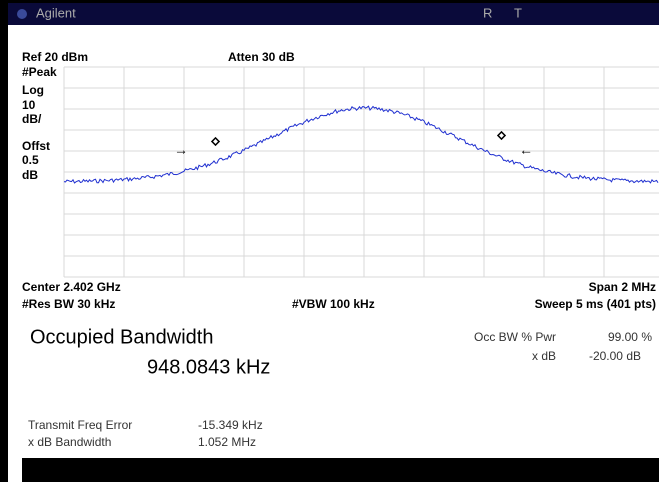 Image resolution: width=659 pixels, height=487 pixels. Describe the element at coordinates (56, 12) in the screenshot. I see `brand: Agilent` at that location.